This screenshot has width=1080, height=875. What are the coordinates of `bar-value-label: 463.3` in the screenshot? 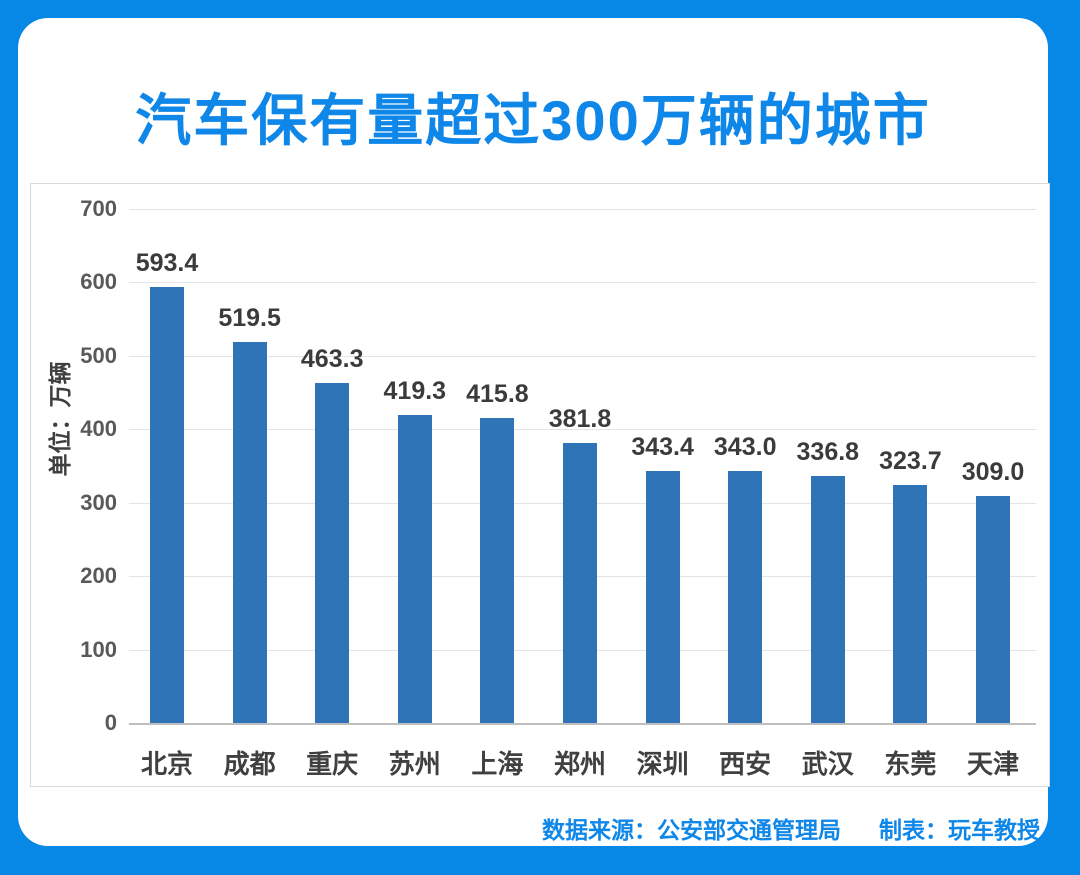 It's located at (332, 358).